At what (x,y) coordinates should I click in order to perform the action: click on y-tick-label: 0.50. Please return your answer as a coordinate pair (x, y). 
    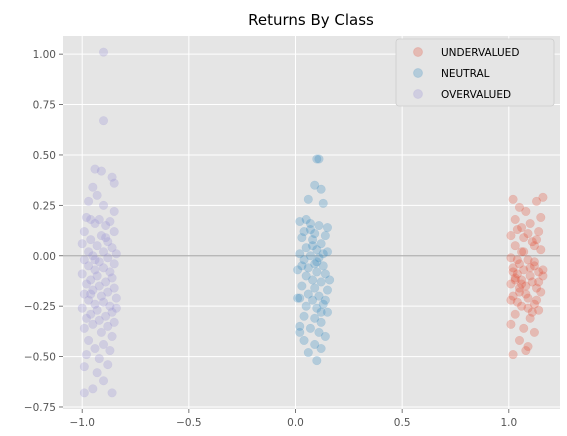
    Looking at the image, I should click on (44, 156).